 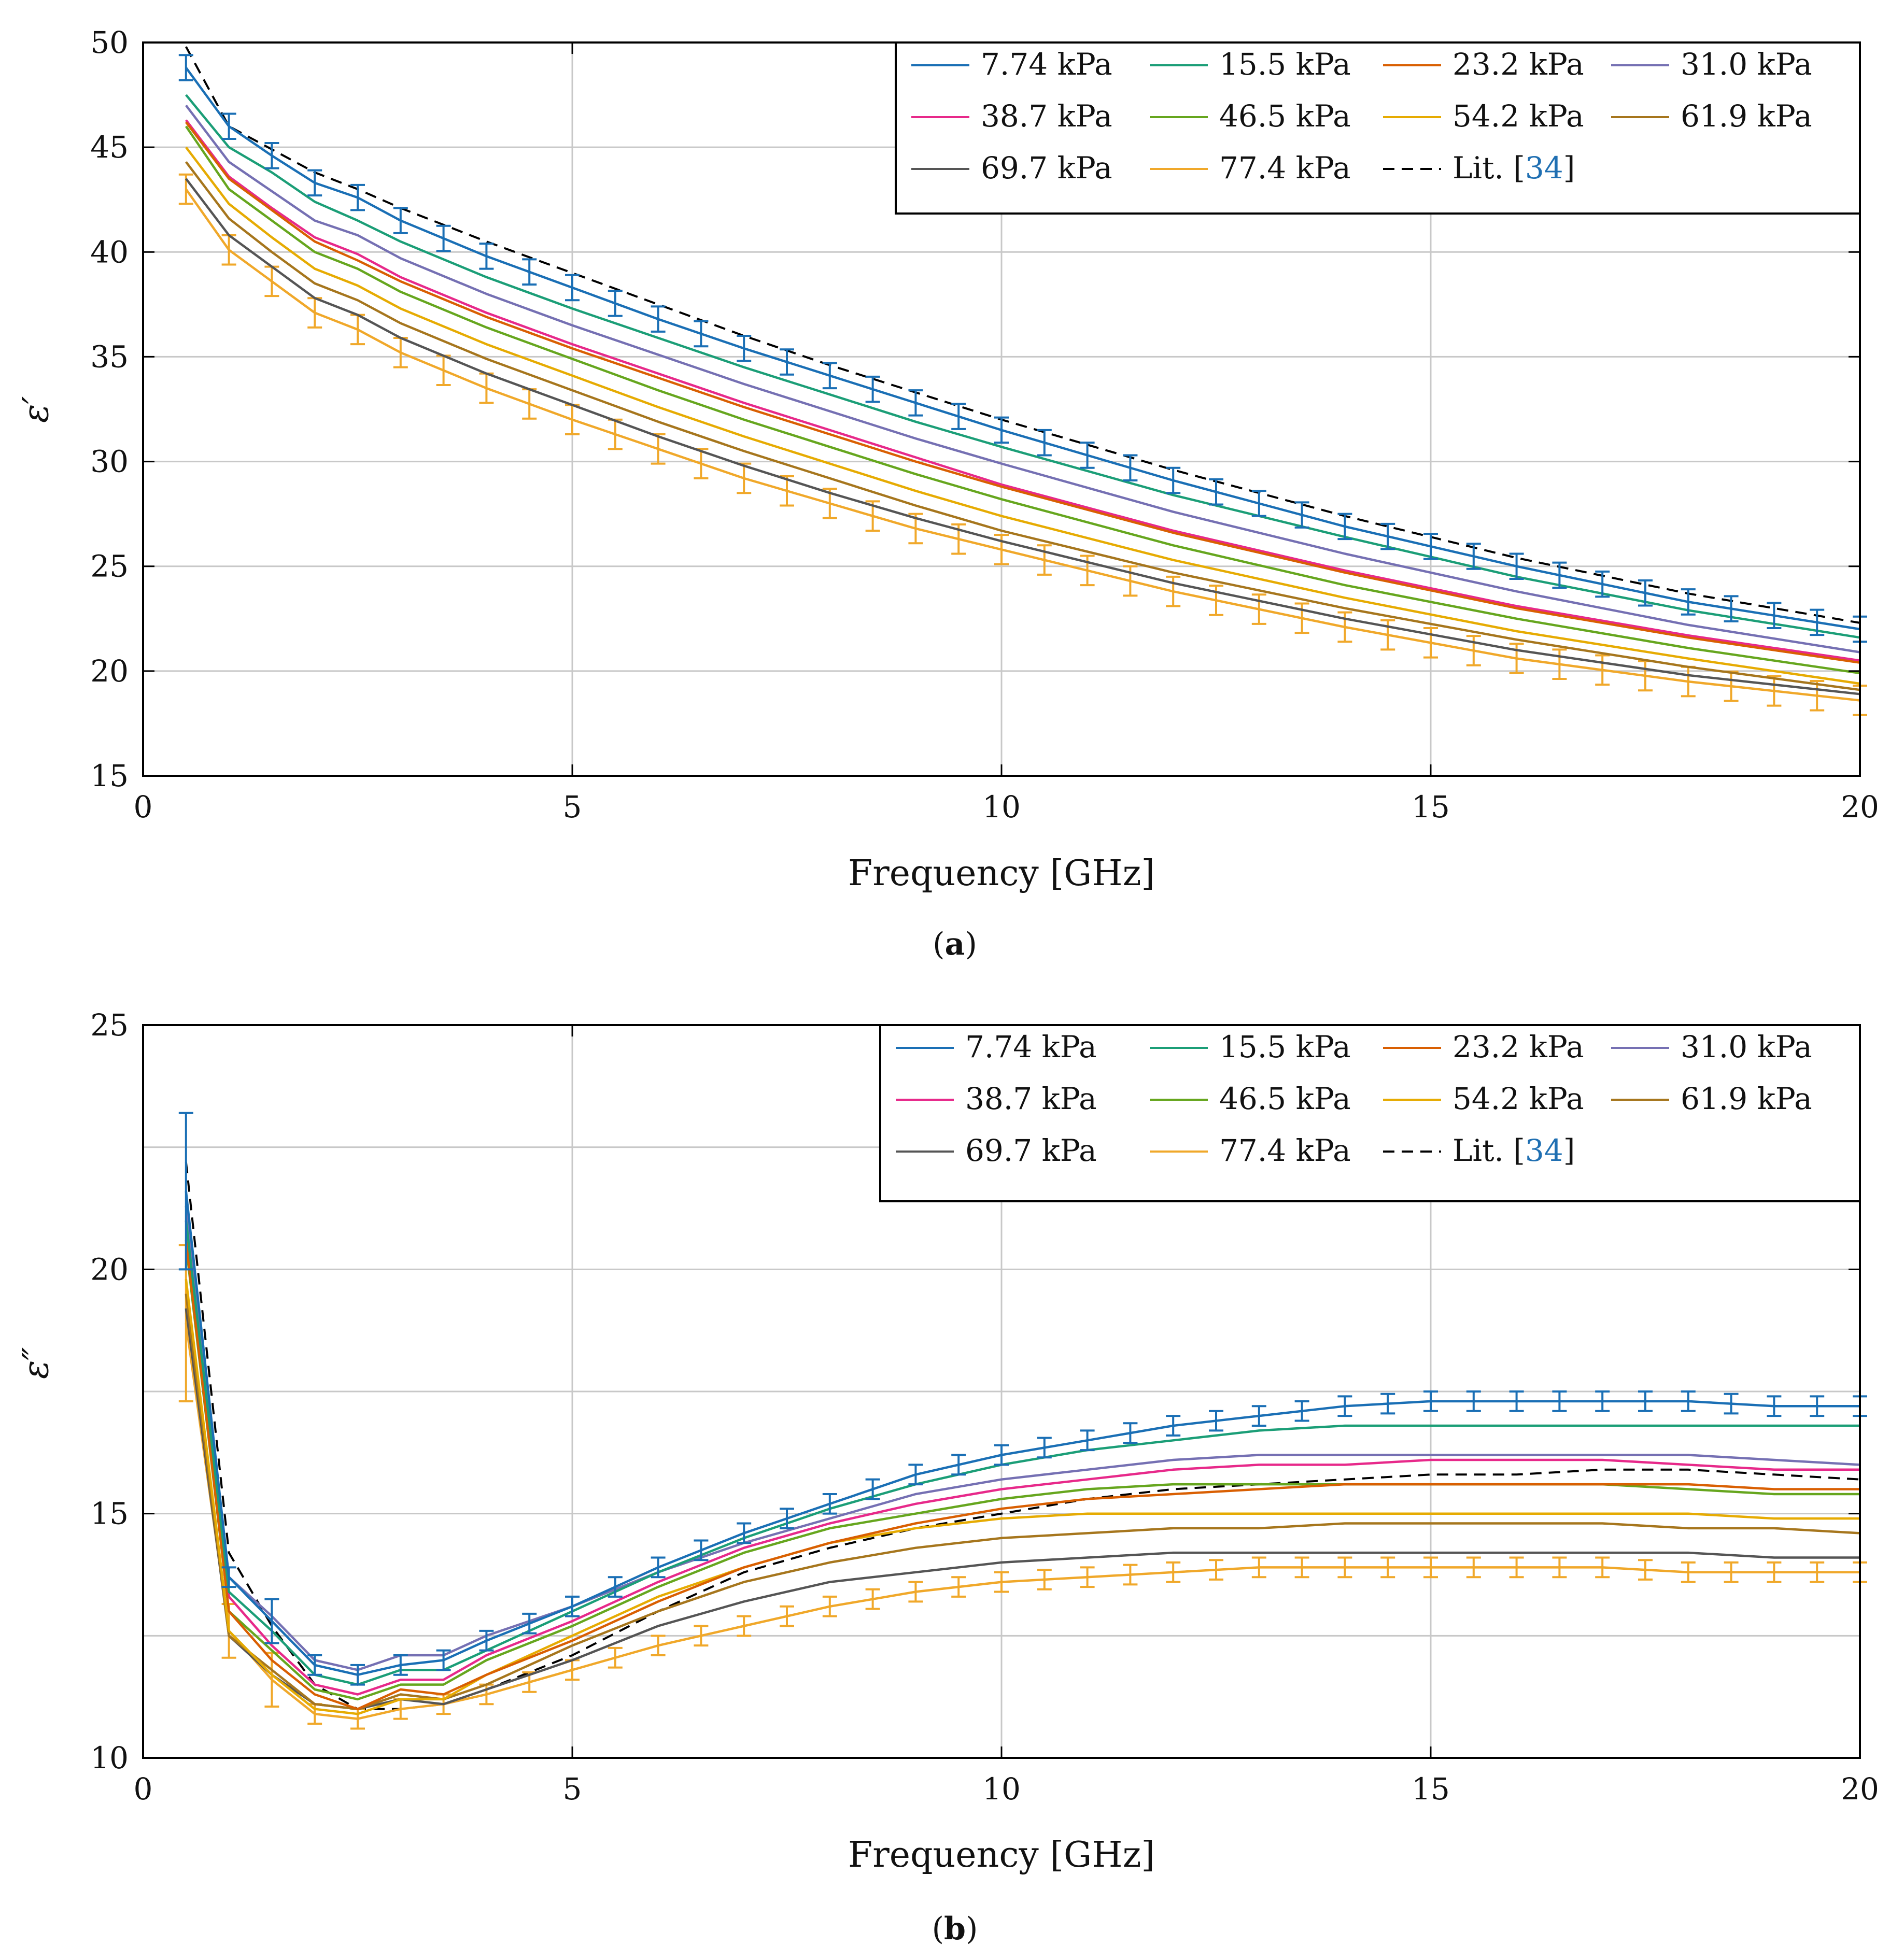 I want to click on panel-b-legend-entry-69-7-kpa: 69.7 kPa, so click(x=996, y=1151).